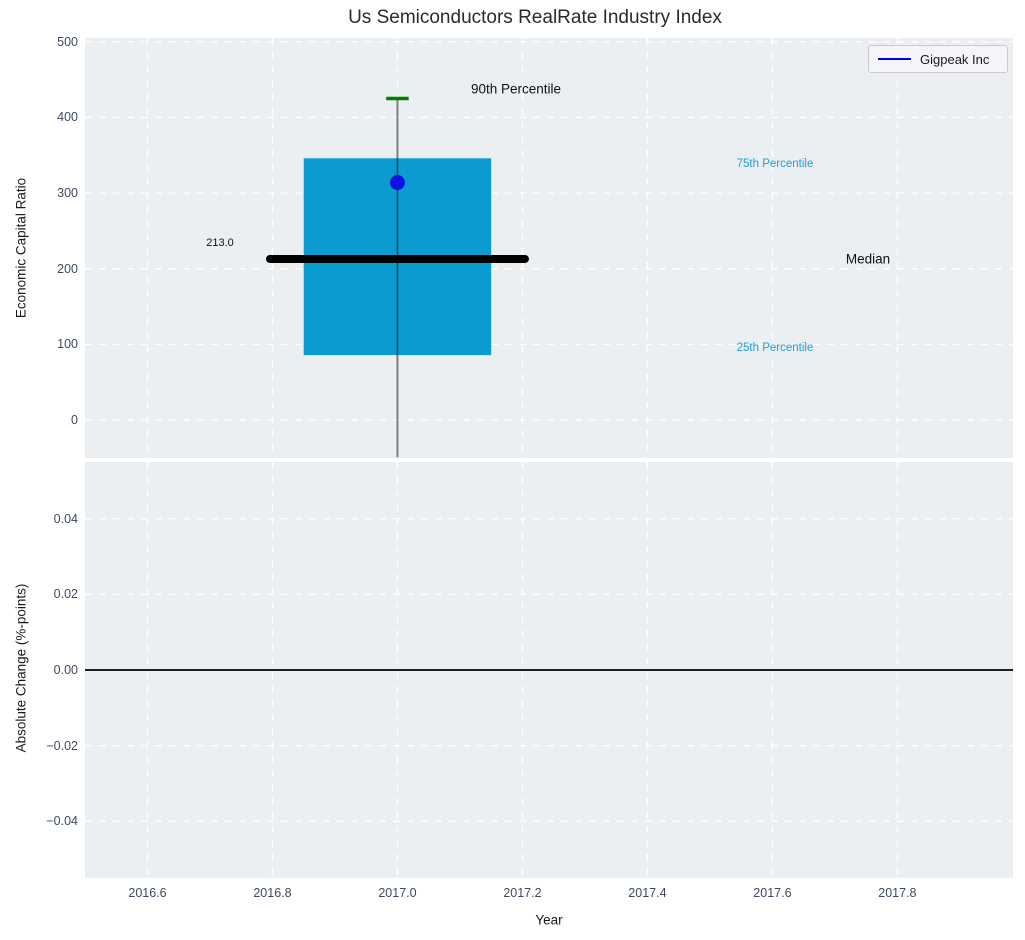 This screenshot has height=940, width=1025. What do you see at coordinates (65, 670) in the screenshot?
I see `y-tick-label-bottom: 0.00` at bounding box center [65, 670].